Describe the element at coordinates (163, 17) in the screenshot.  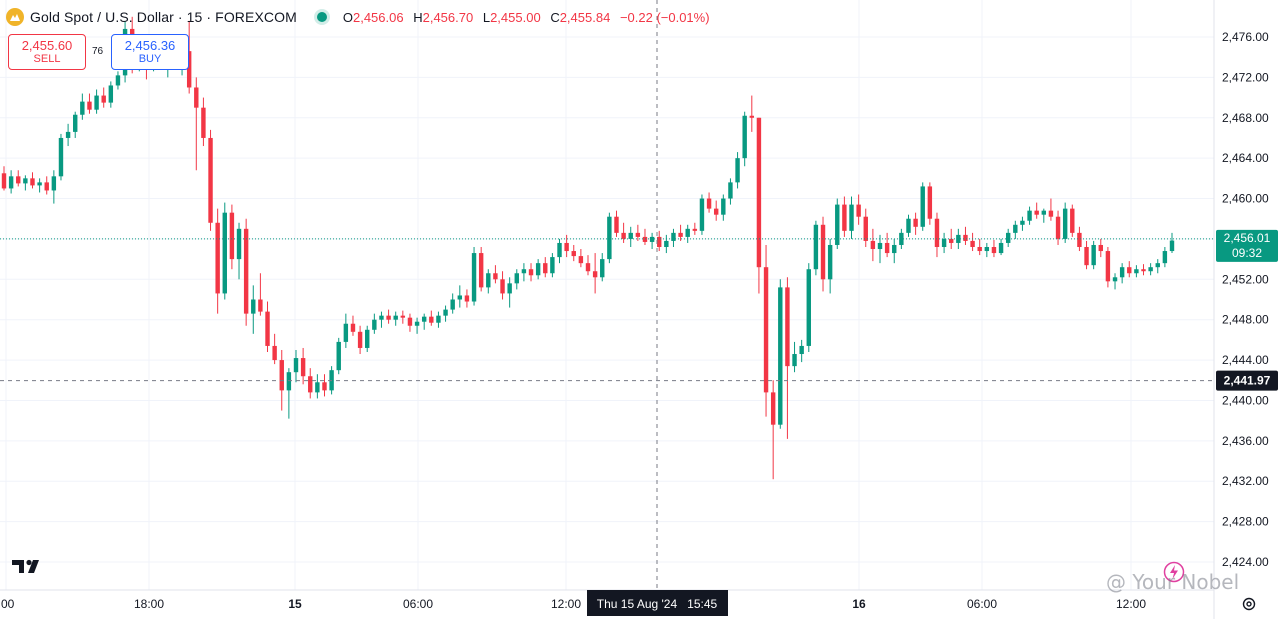
I see `symbol-title: Gold Spot / U.S. Dollar · 15 · FOREXCOM` at that location.